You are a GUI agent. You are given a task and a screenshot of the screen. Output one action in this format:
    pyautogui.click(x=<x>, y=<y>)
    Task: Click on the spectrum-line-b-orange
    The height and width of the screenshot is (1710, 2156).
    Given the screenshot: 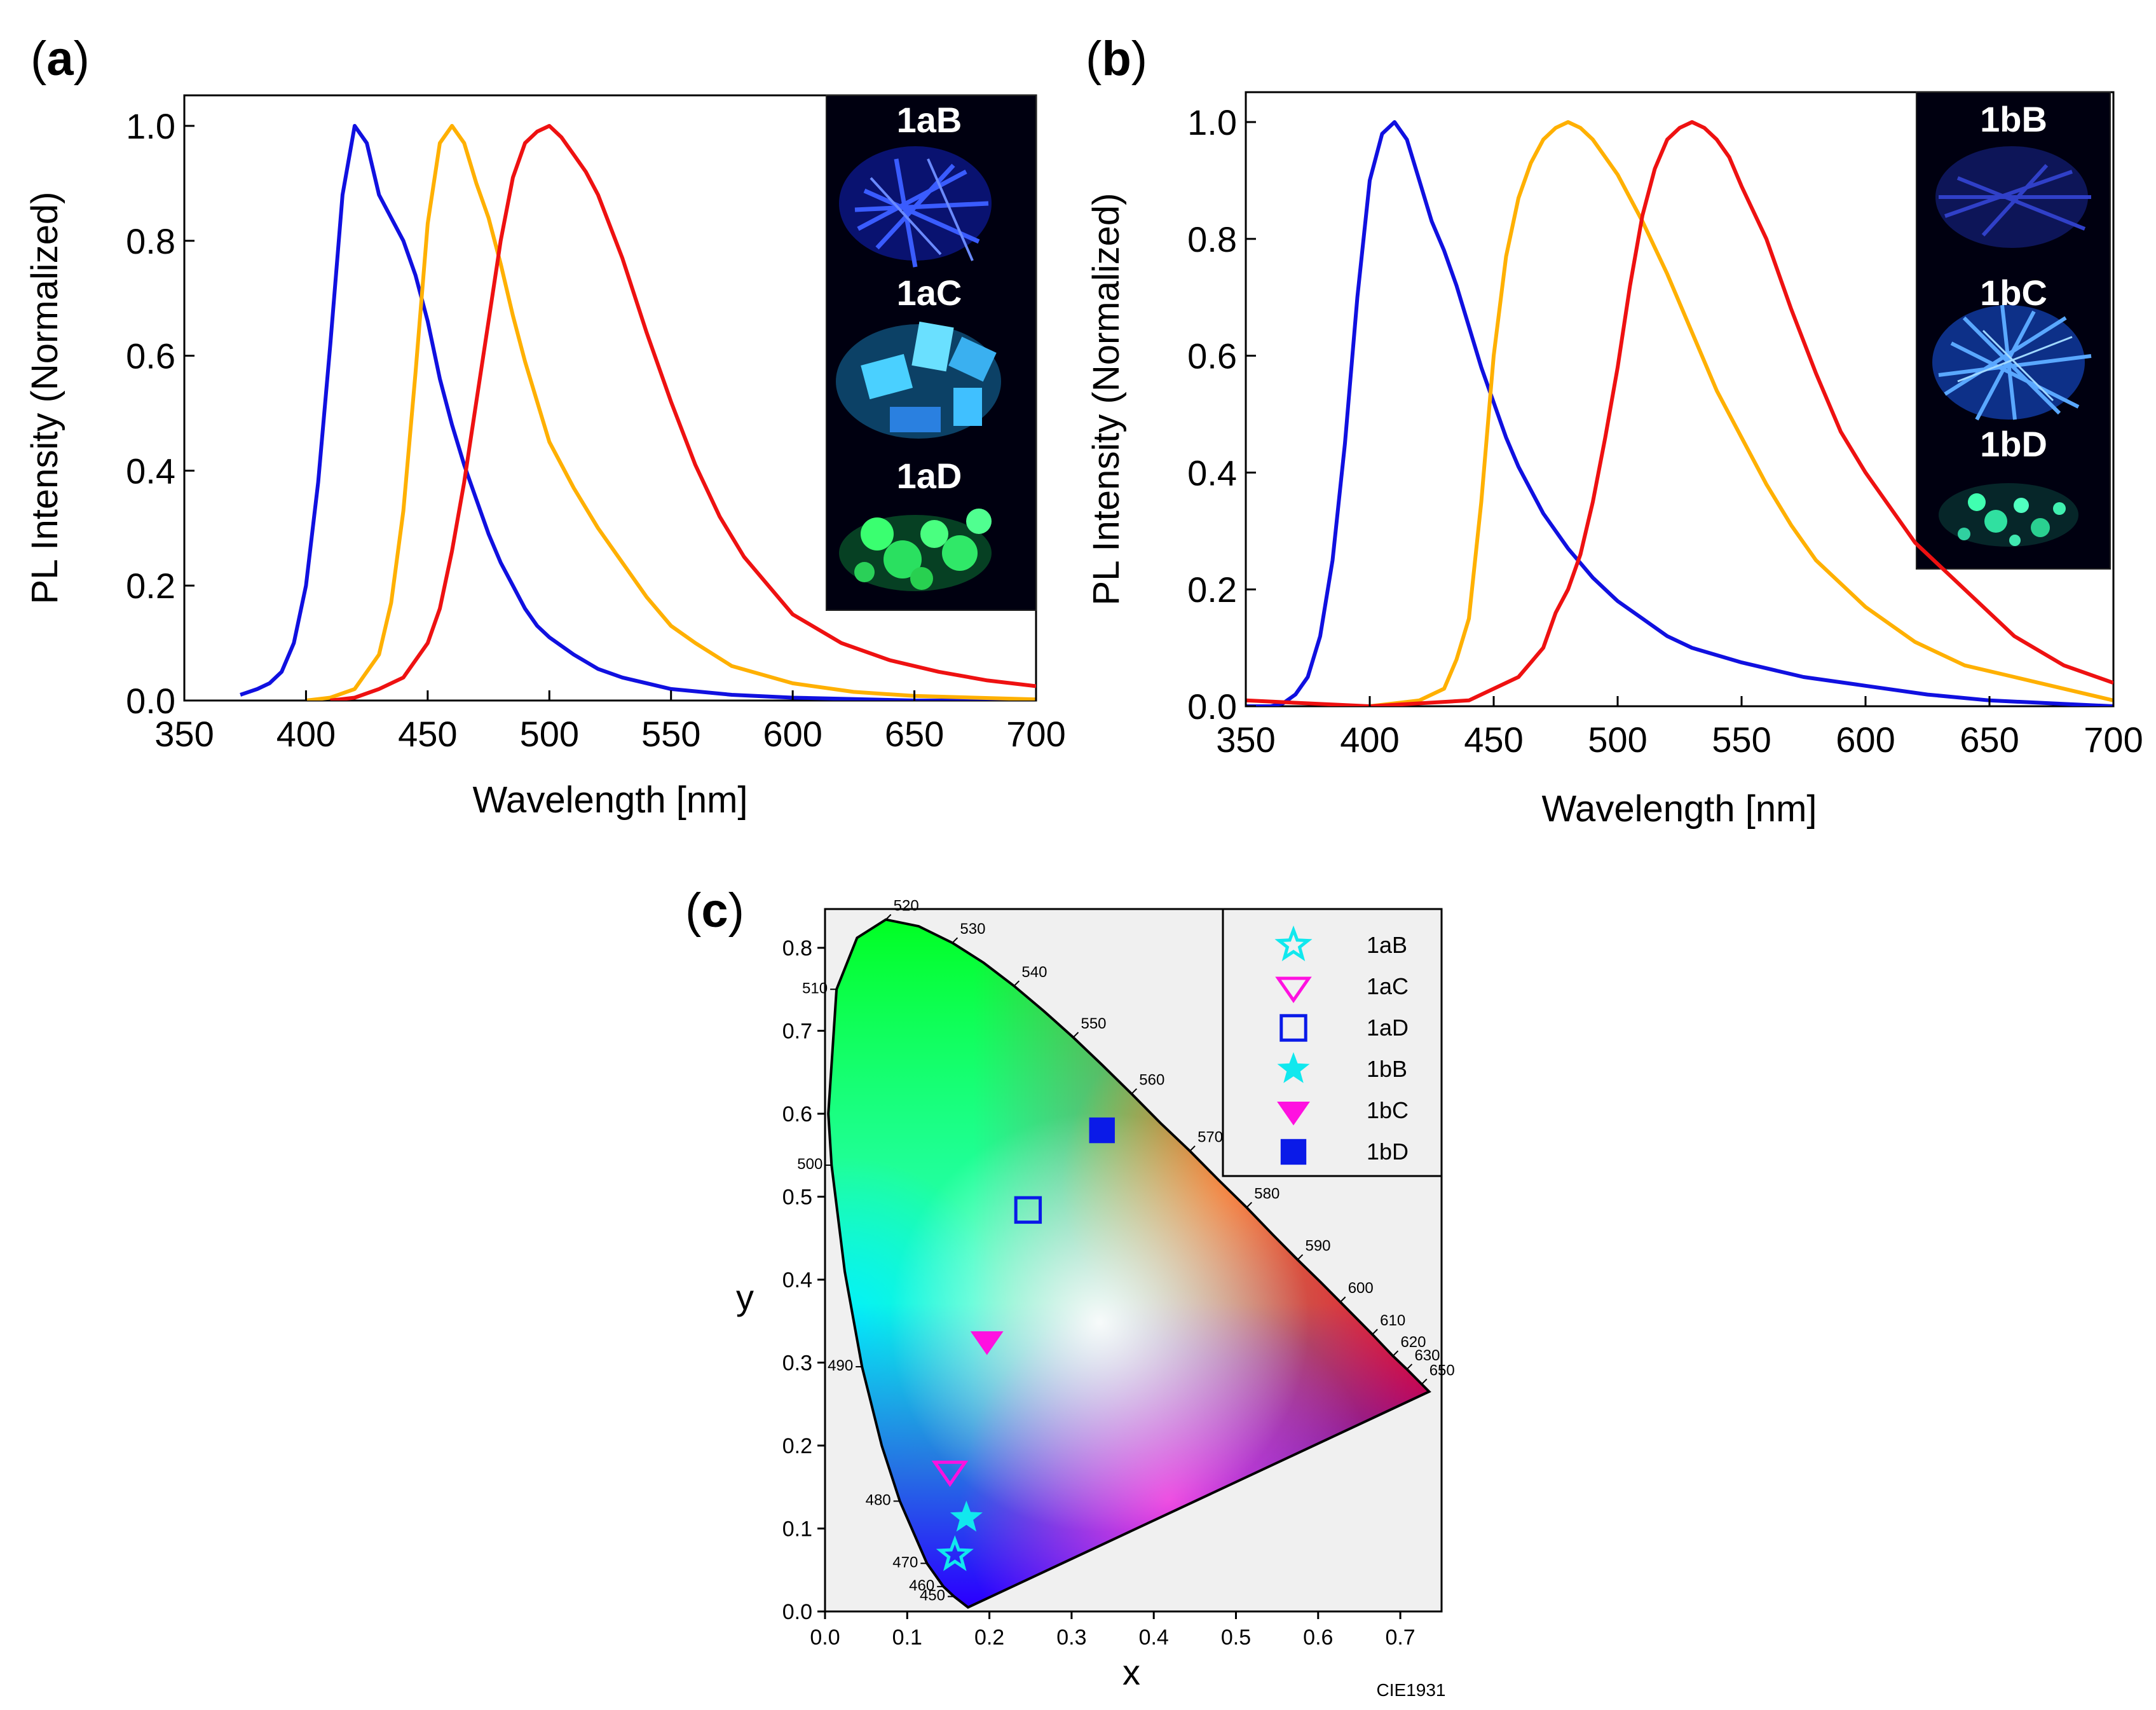 What is the action you would take?
    pyautogui.click(x=1741, y=413)
    